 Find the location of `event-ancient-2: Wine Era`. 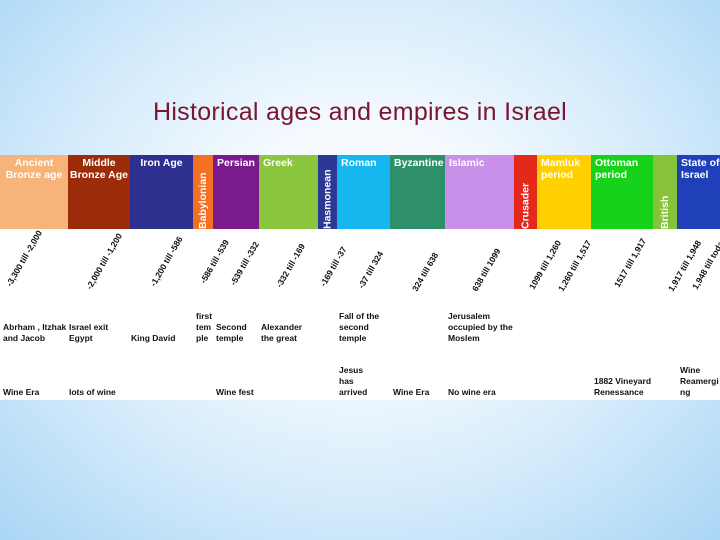

event-ancient-2: Wine Era is located at coordinates (21, 392).